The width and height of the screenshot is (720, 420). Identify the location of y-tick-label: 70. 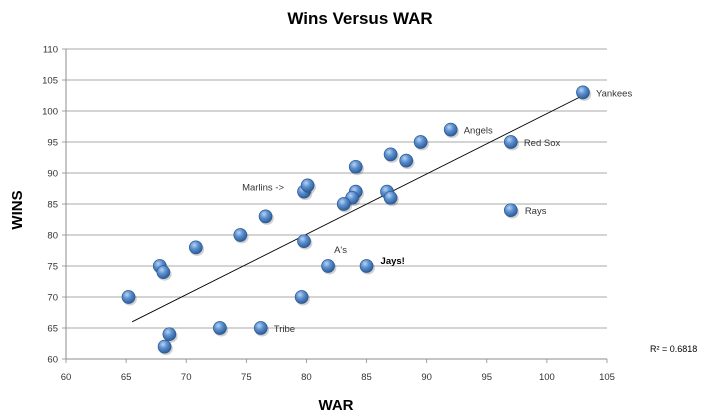
(52, 298).